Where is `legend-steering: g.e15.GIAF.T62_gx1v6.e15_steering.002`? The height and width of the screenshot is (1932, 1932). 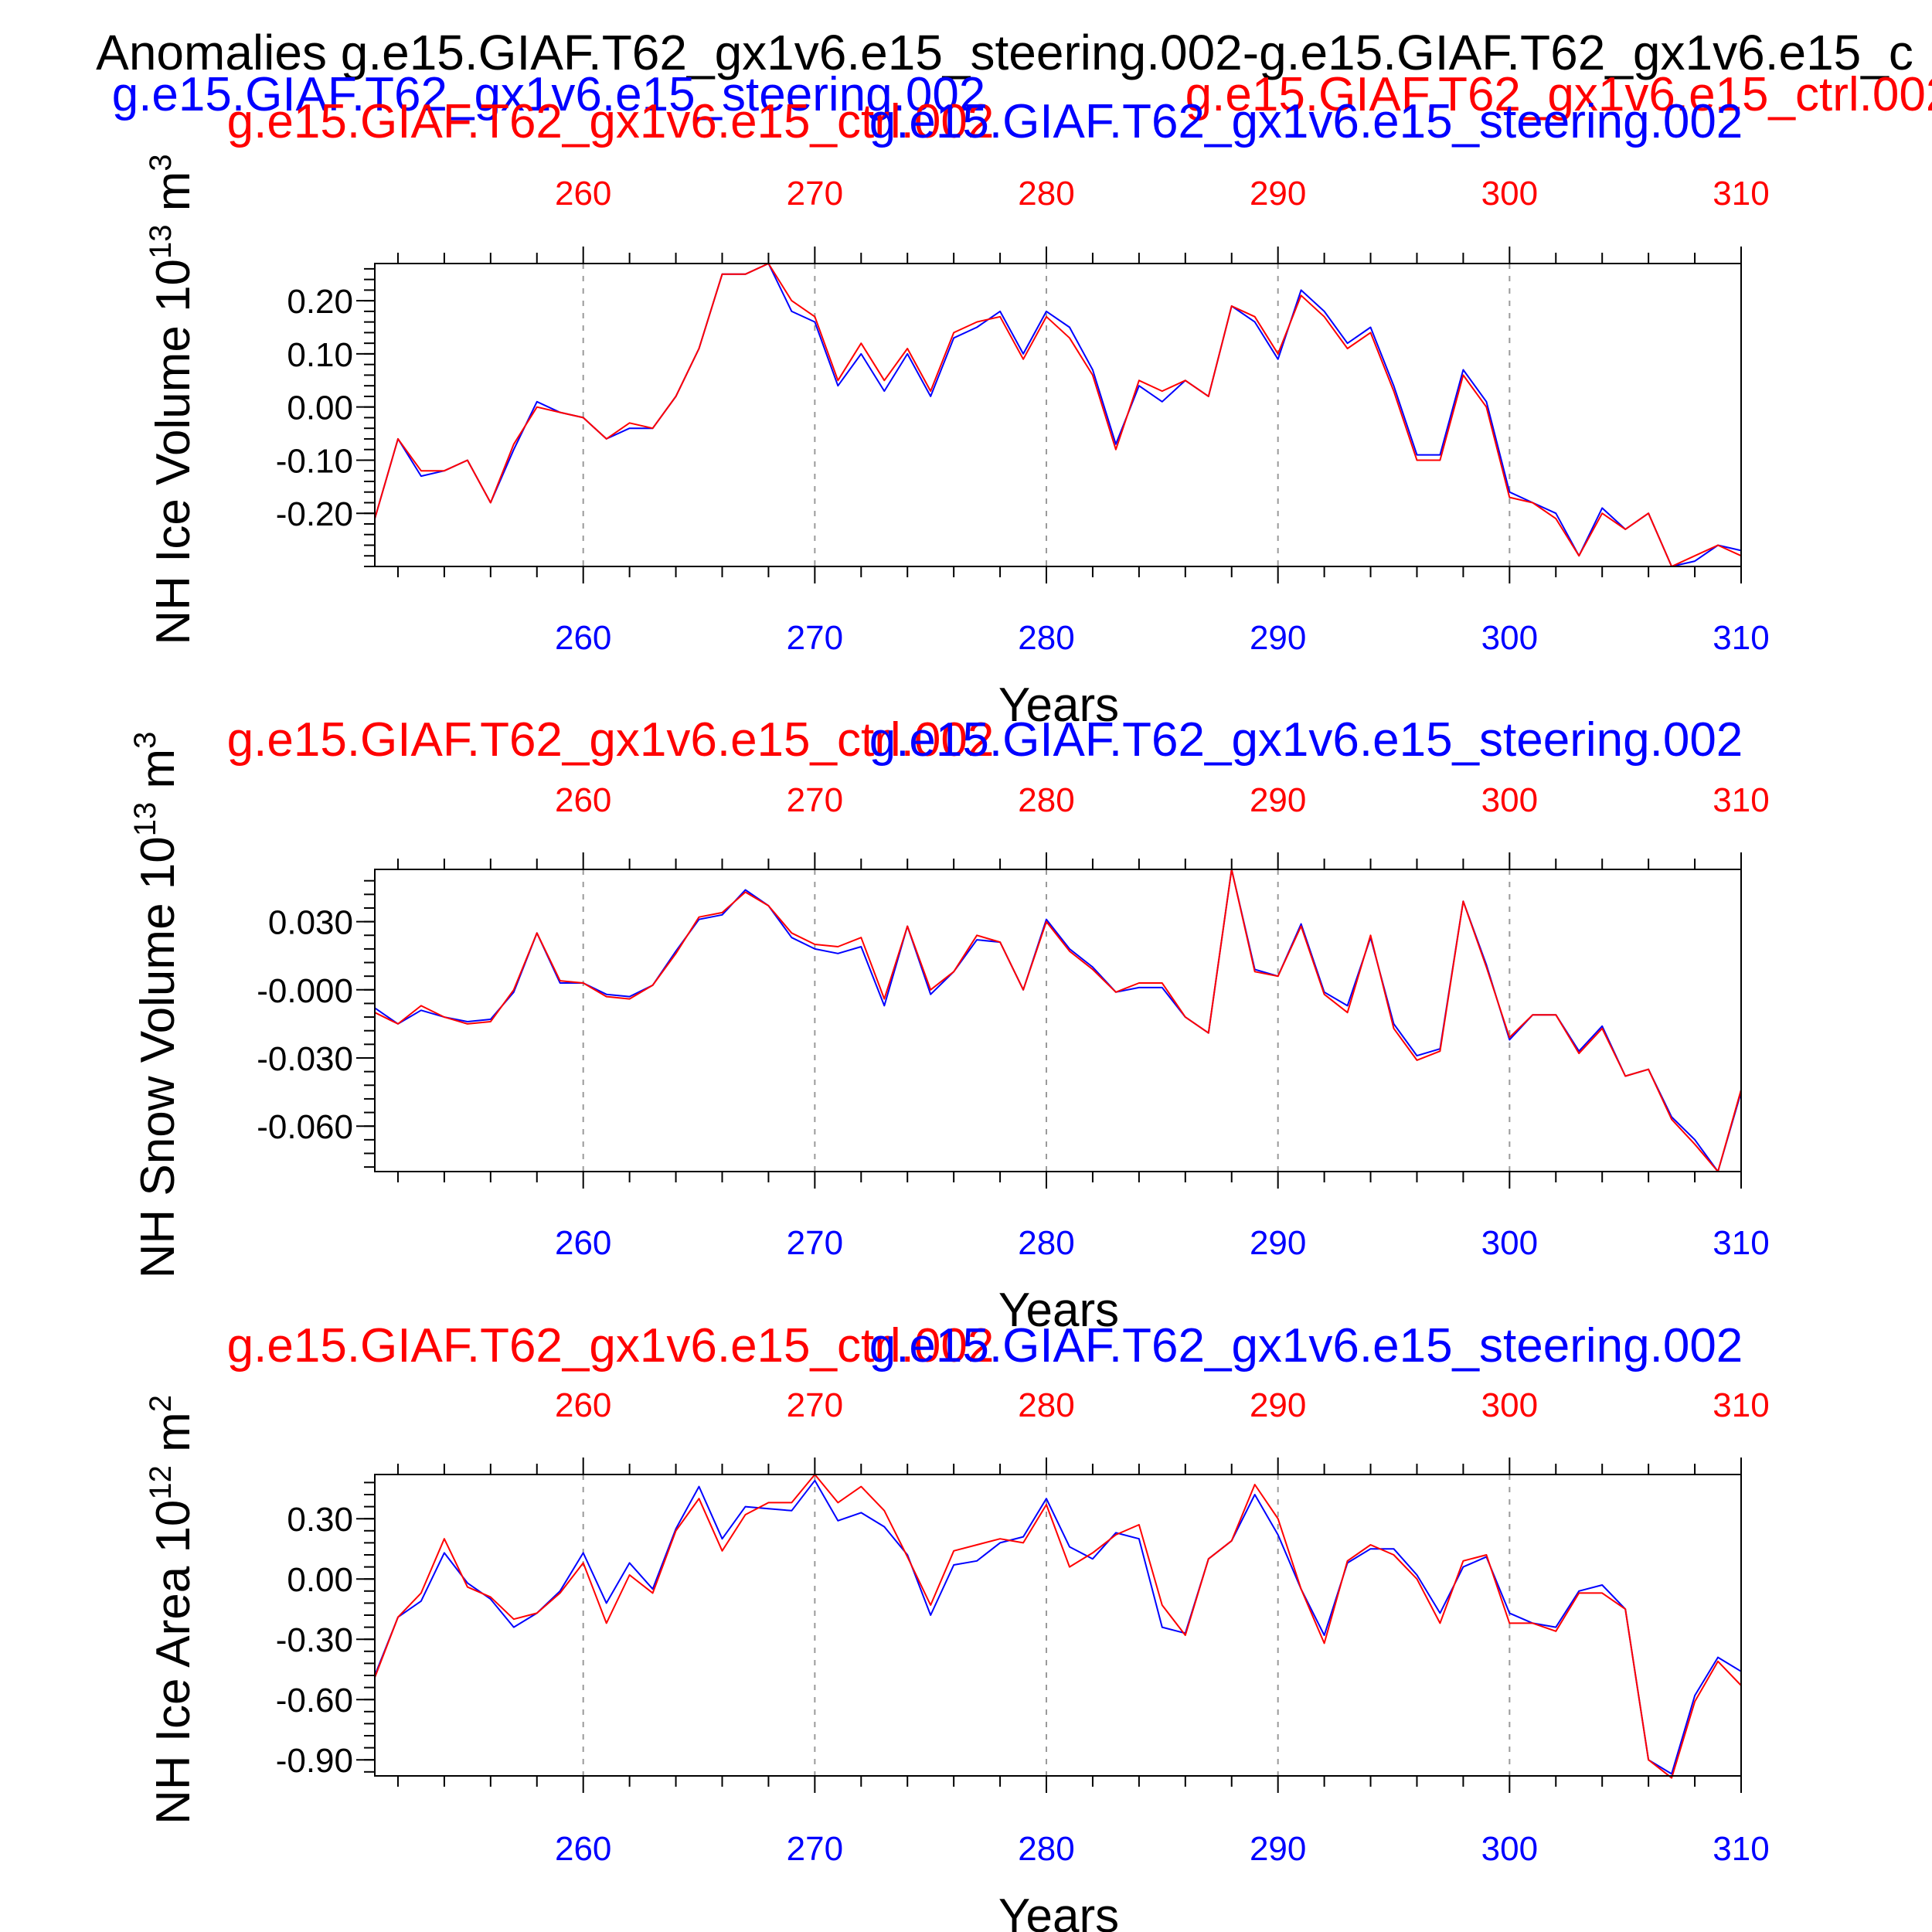 legend-steering: g.e15.GIAF.T62_gx1v6.e15_steering.002 is located at coordinates (549, 94).